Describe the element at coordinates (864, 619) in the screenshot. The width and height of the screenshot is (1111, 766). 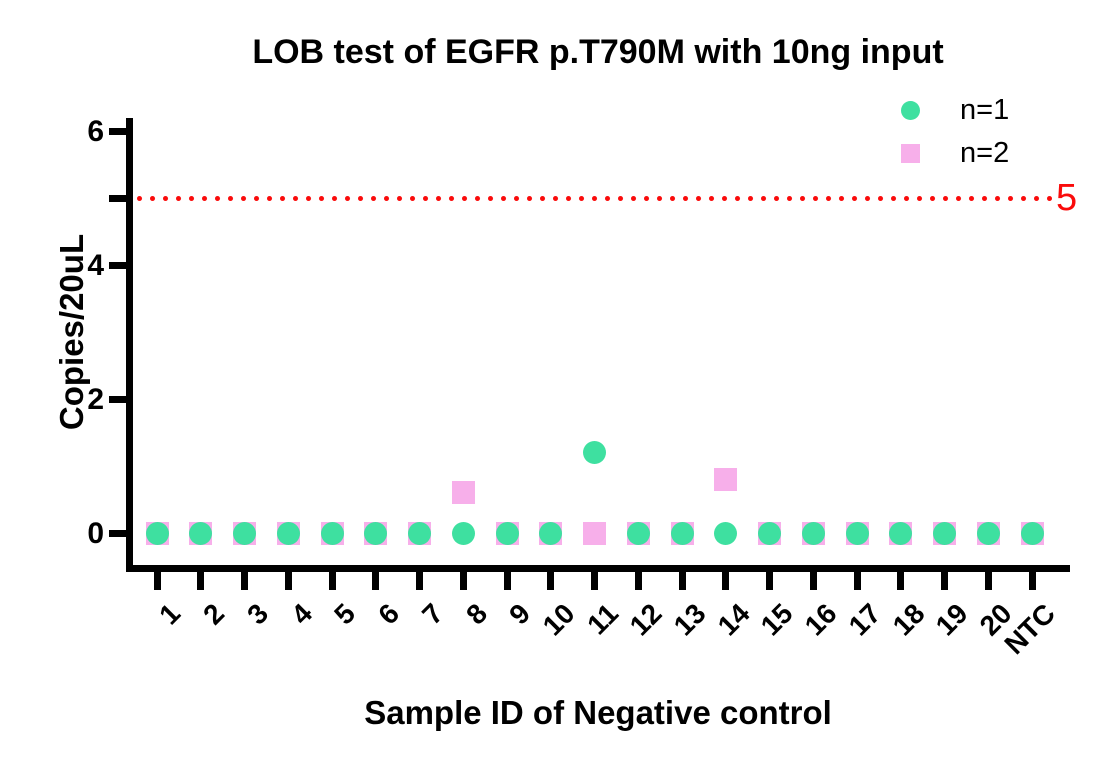
I see `x-tick-label: 17` at that location.